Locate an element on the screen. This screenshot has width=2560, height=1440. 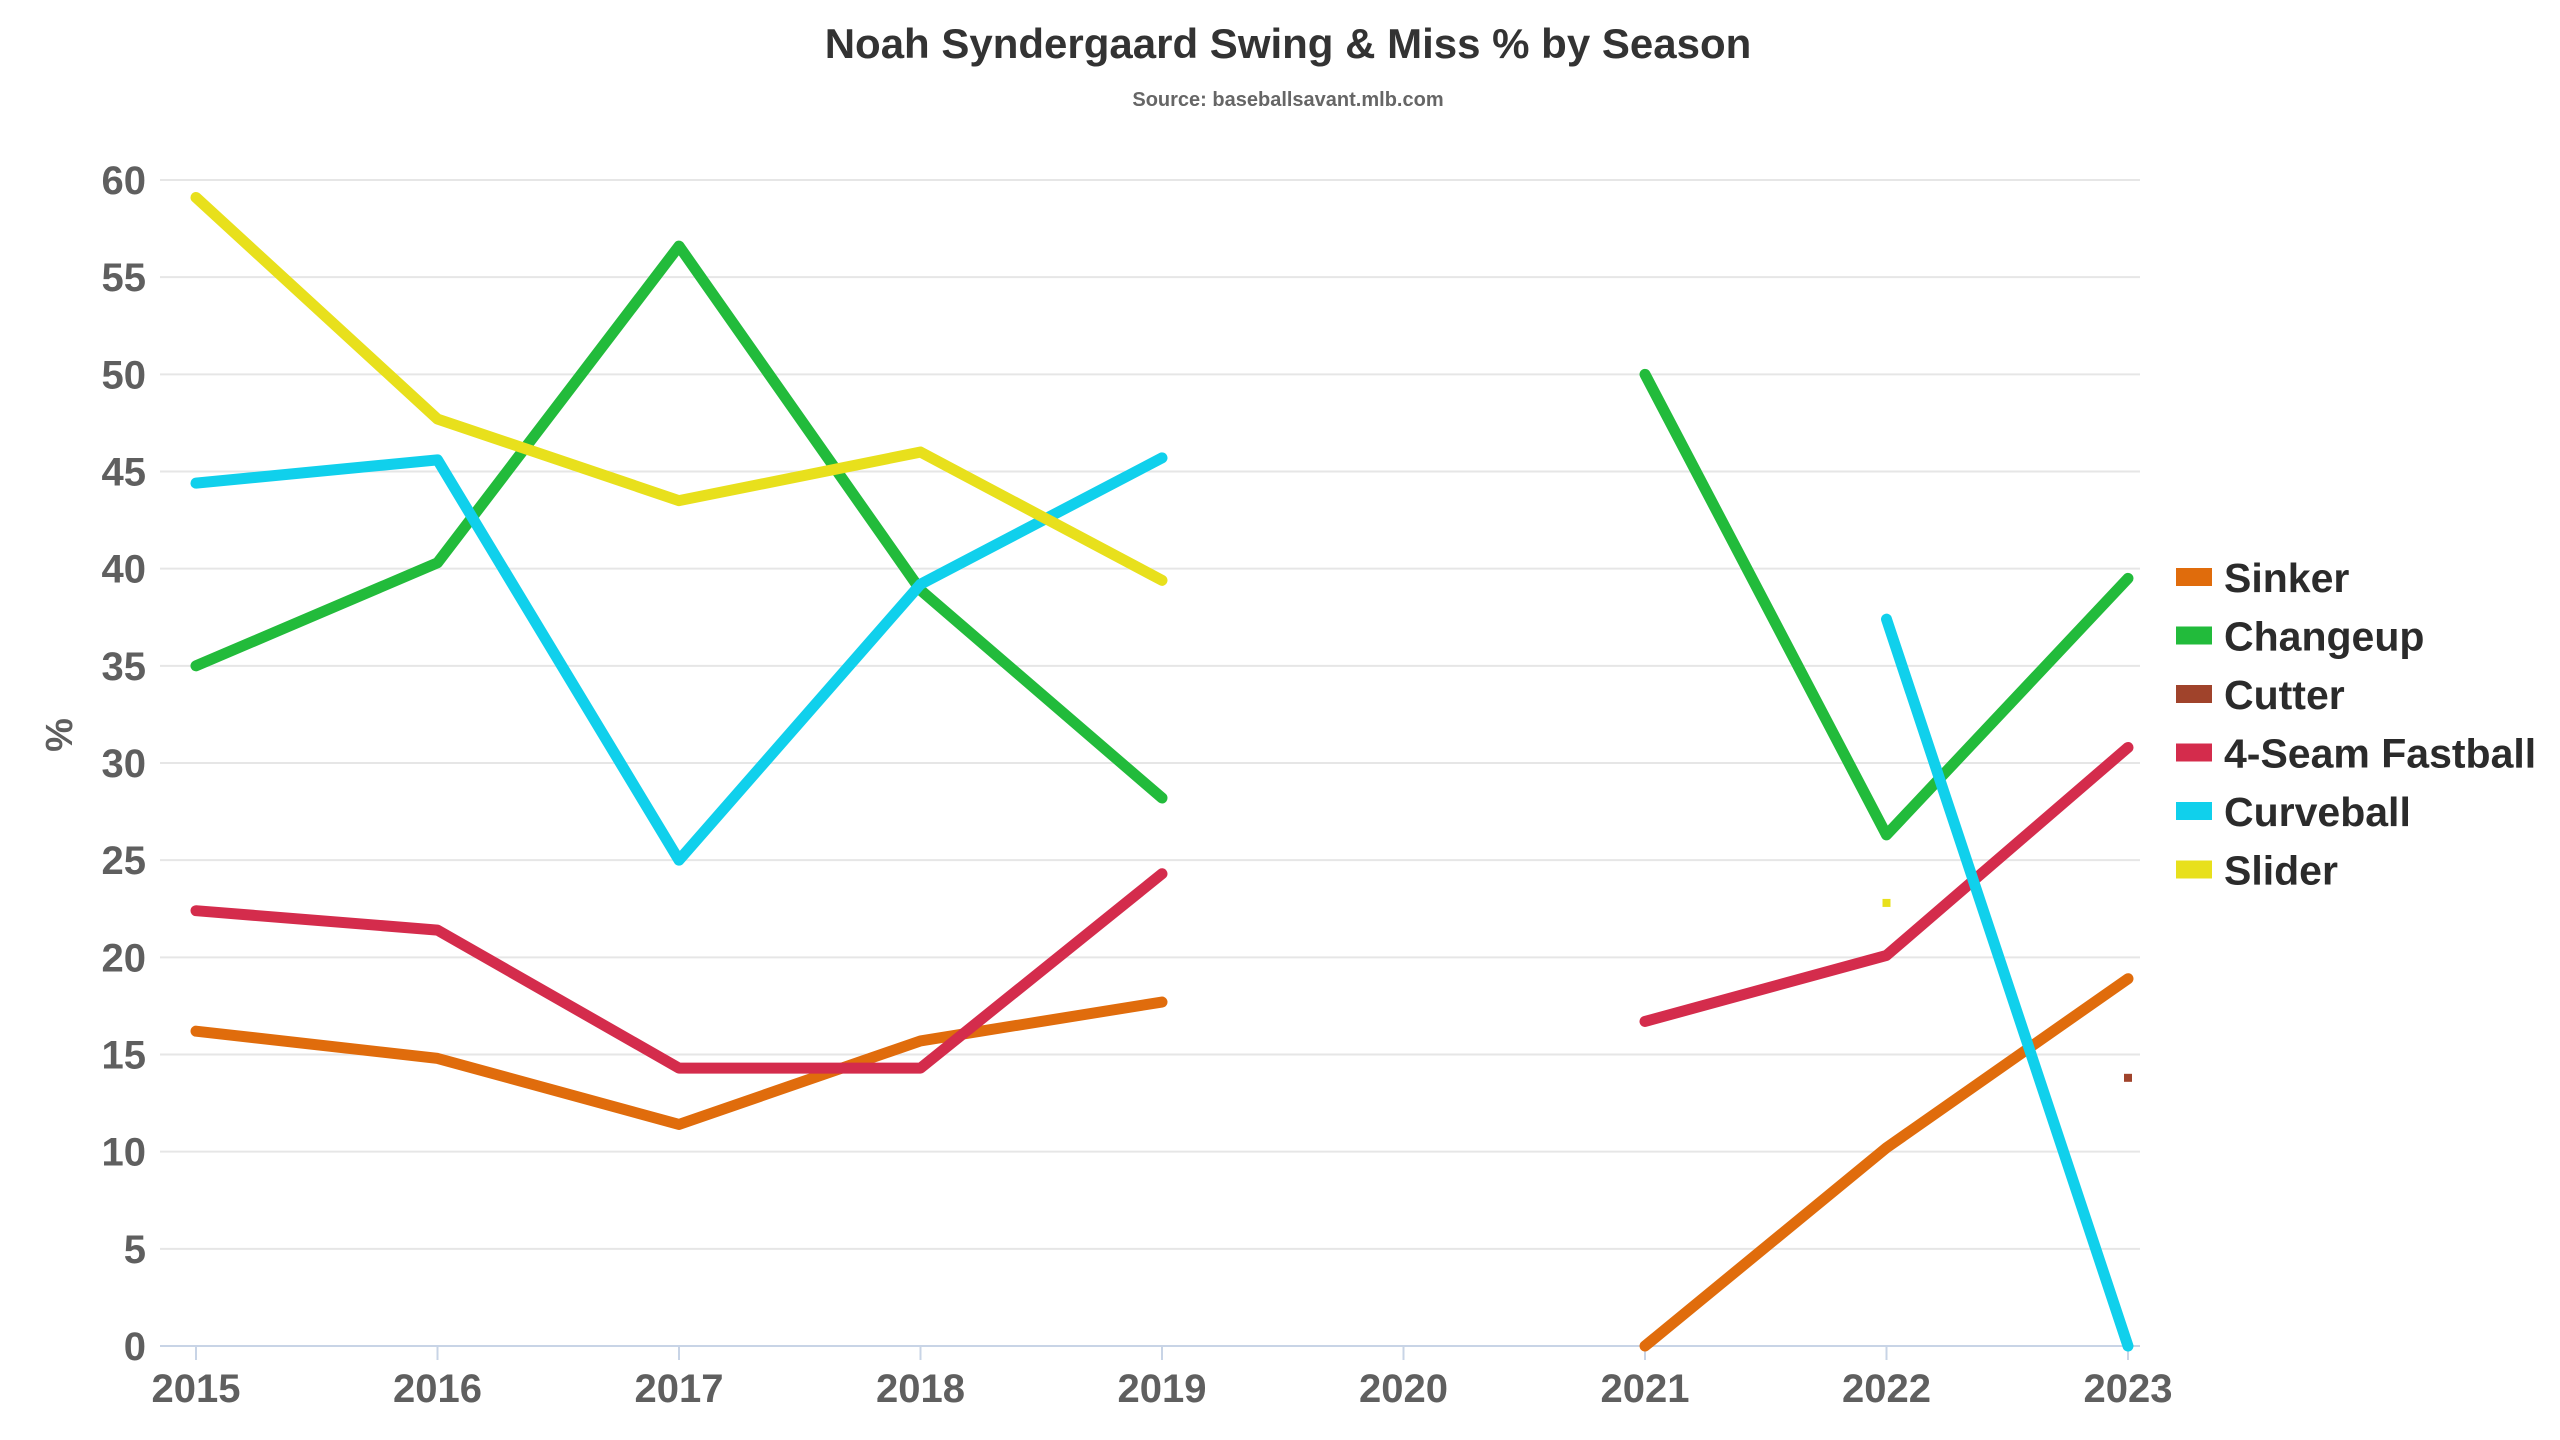
legend-item: Curveball is located at coordinates (2293, 812).